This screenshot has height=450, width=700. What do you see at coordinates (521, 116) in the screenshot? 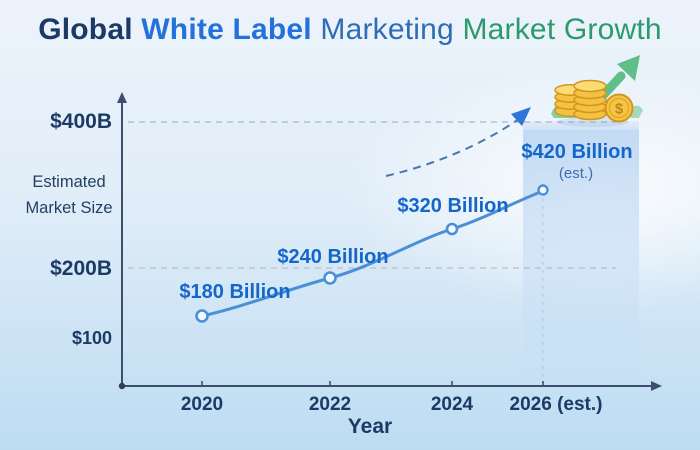
I see `trend-arrowhead-icon` at bounding box center [521, 116].